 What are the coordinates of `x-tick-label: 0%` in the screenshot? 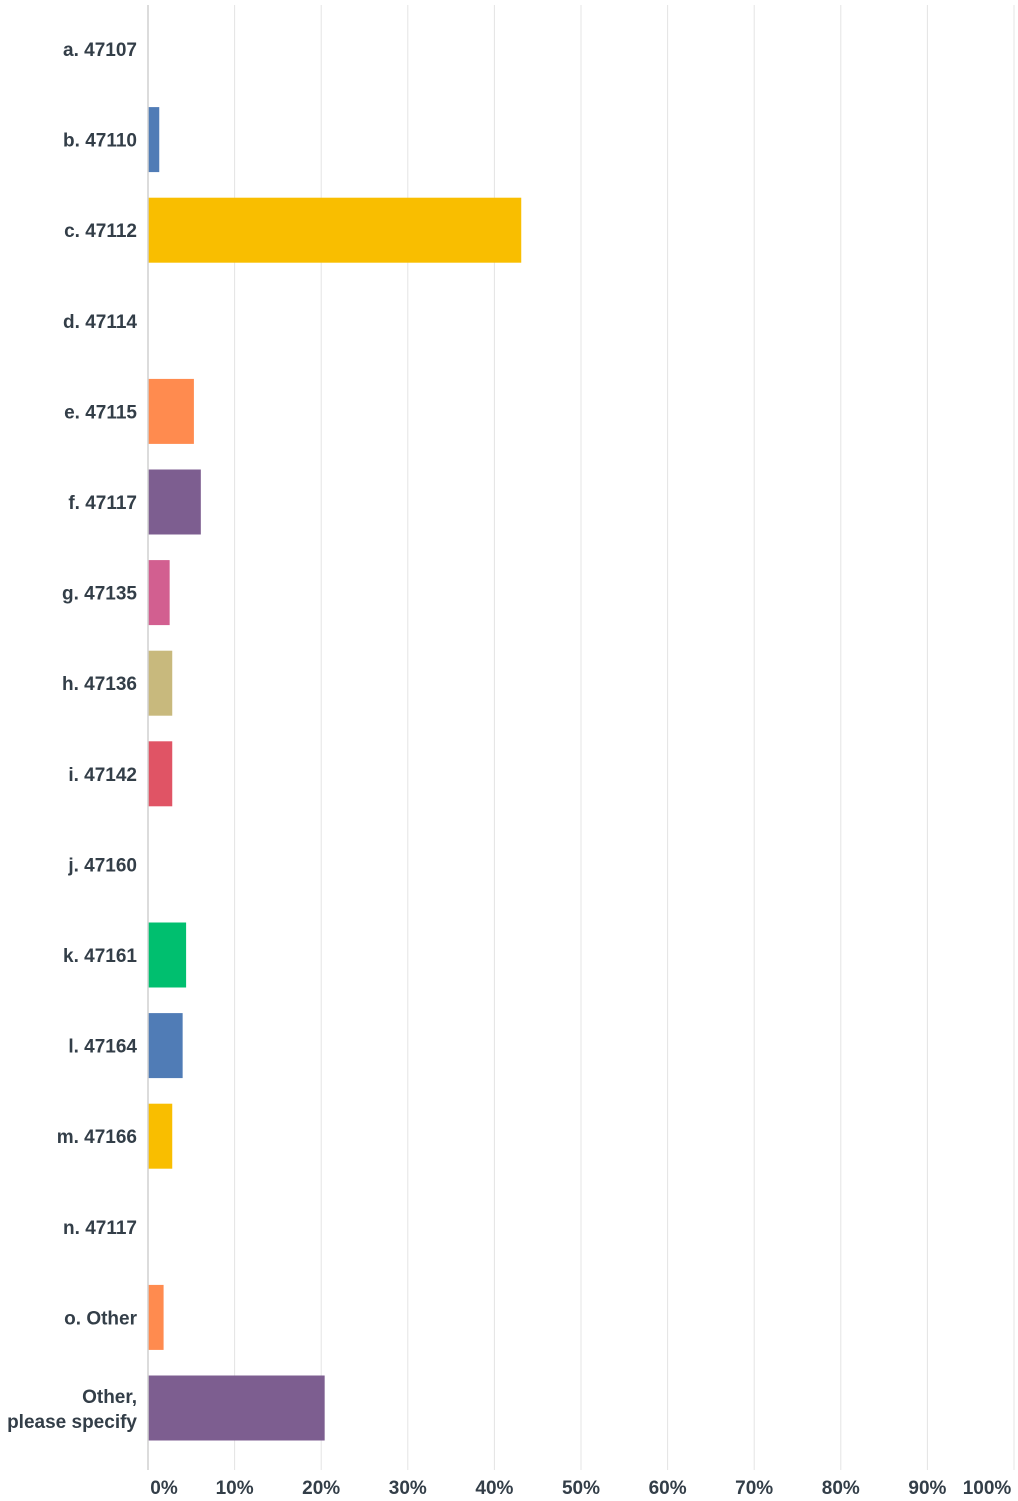 It's located at (164, 1488).